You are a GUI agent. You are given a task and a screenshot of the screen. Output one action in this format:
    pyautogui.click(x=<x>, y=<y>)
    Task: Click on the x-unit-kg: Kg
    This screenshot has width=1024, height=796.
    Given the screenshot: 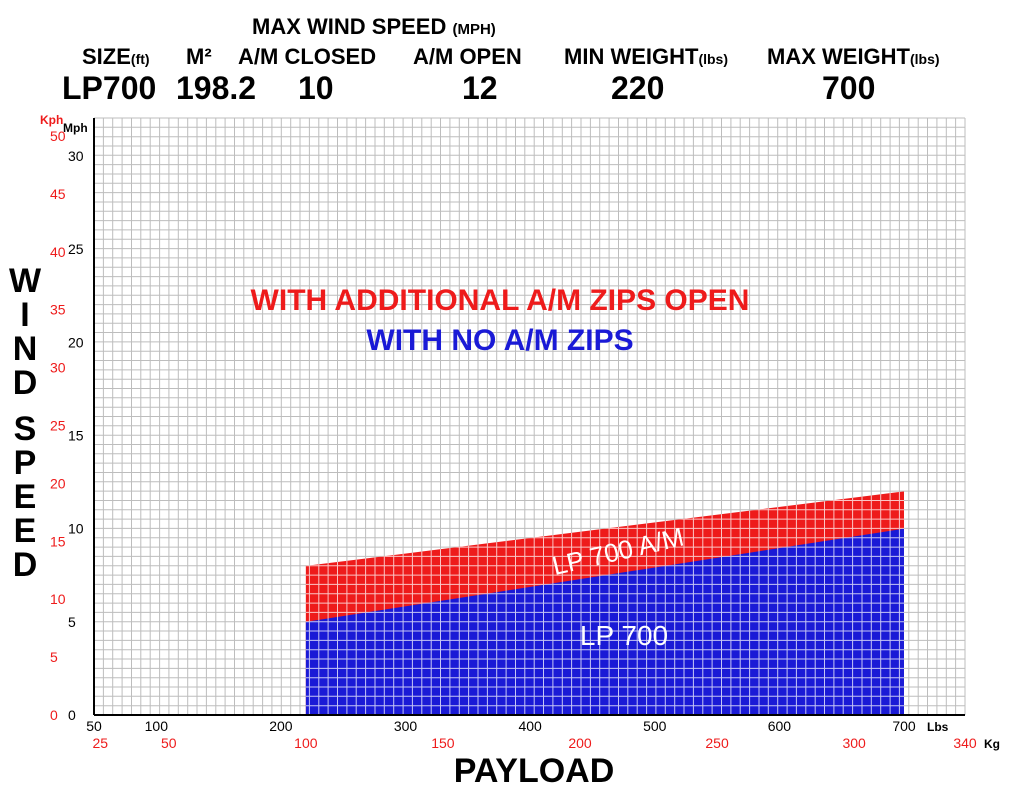 What is the action you would take?
    pyautogui.click(x=992, y=744)
    